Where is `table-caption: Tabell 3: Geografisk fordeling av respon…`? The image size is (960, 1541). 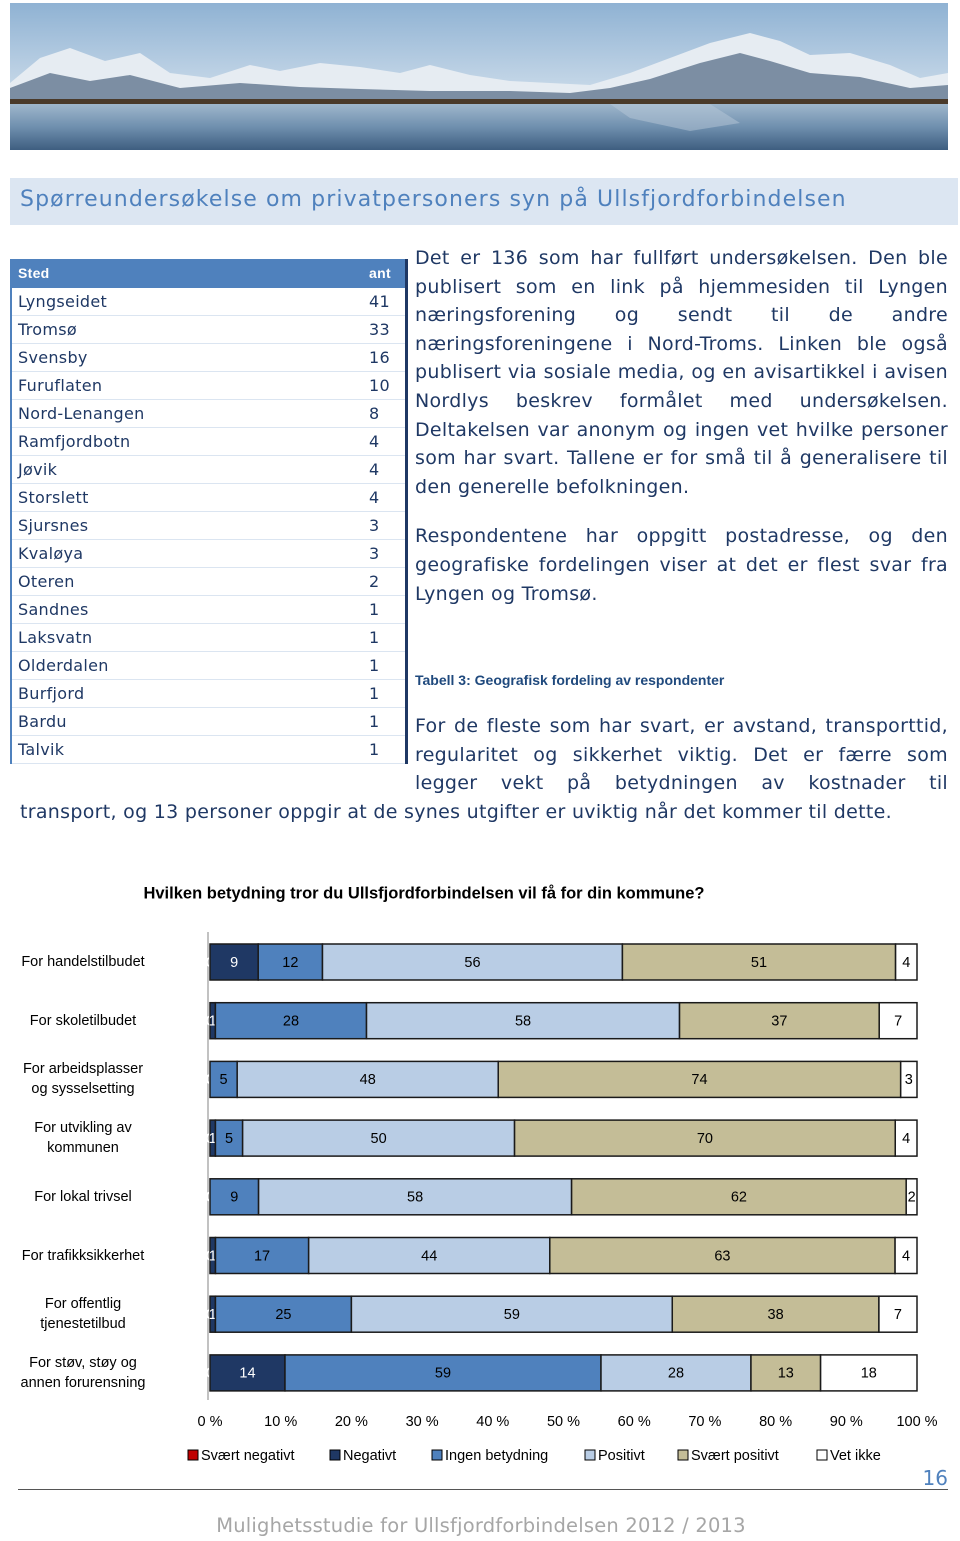
table-caption: Tabell 3: Geografisk fordeling av respon… is located at coordinates (570, 680).